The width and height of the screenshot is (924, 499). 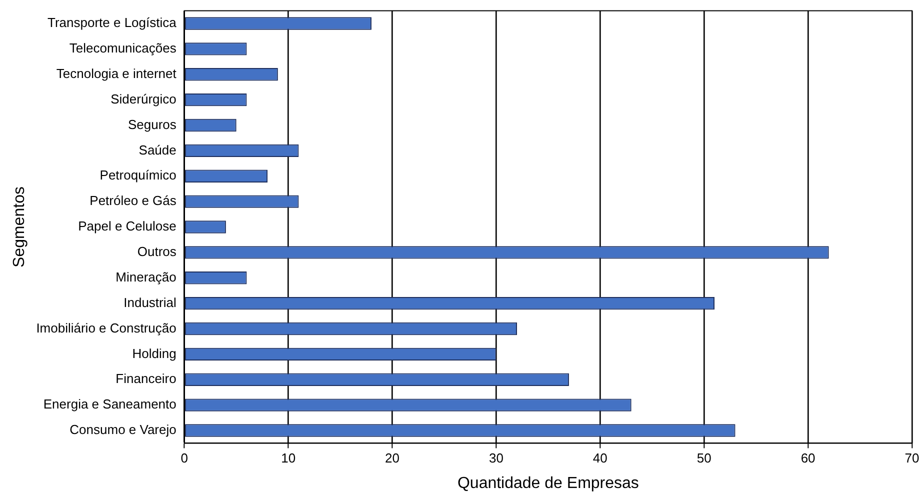 I want to click on x-tick-label: 0, so click(x=184, y=458).